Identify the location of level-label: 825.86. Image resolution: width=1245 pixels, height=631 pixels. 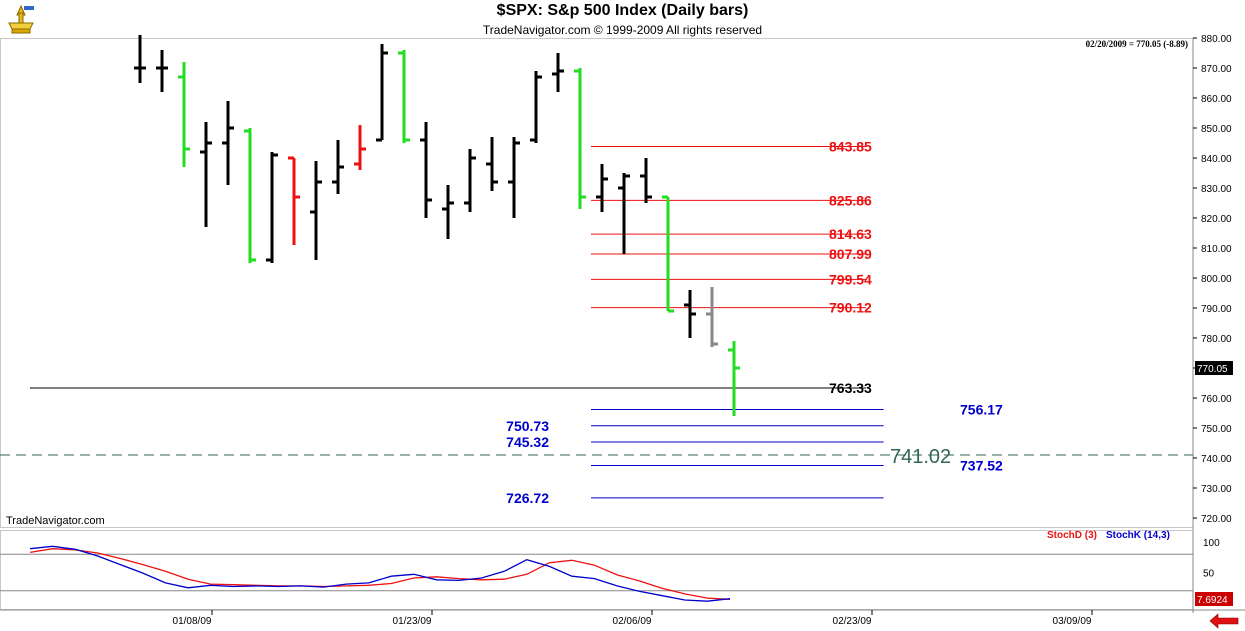
(850, 200).